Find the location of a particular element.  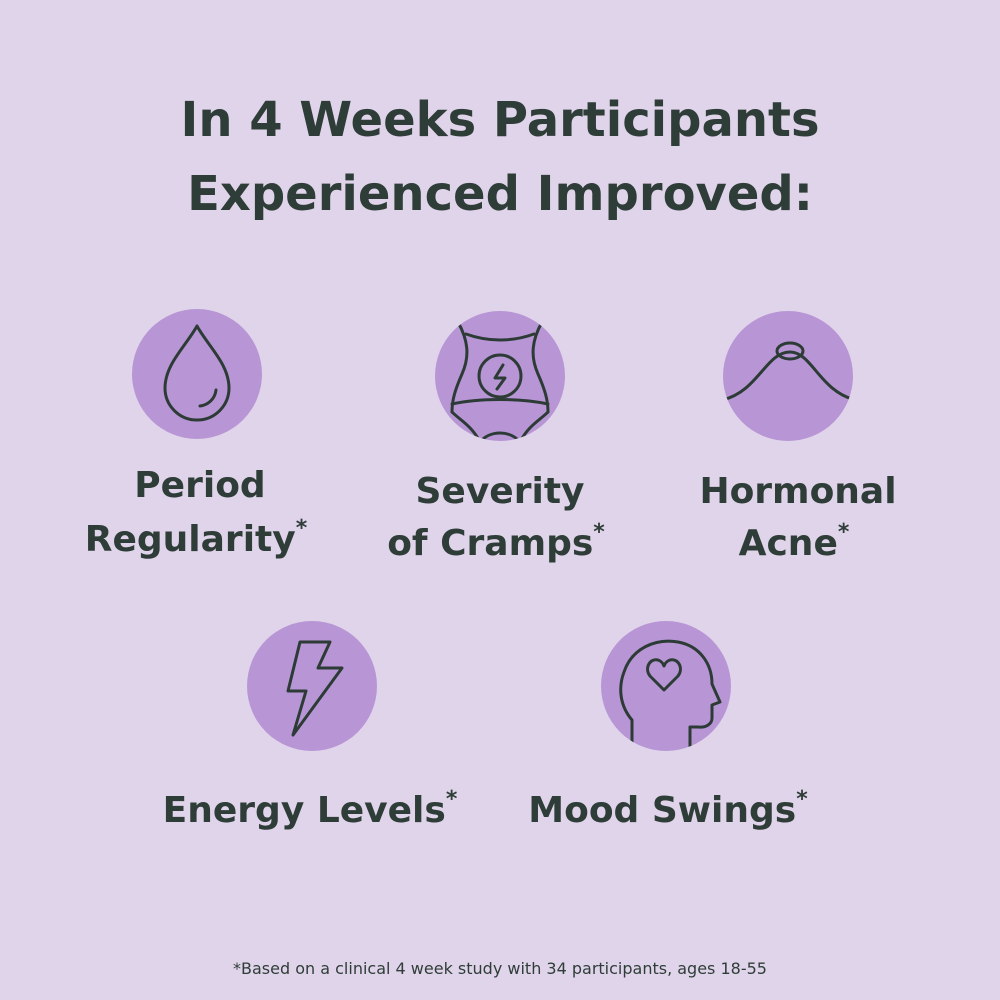

icon-mood is located at coordinates (666, 686).